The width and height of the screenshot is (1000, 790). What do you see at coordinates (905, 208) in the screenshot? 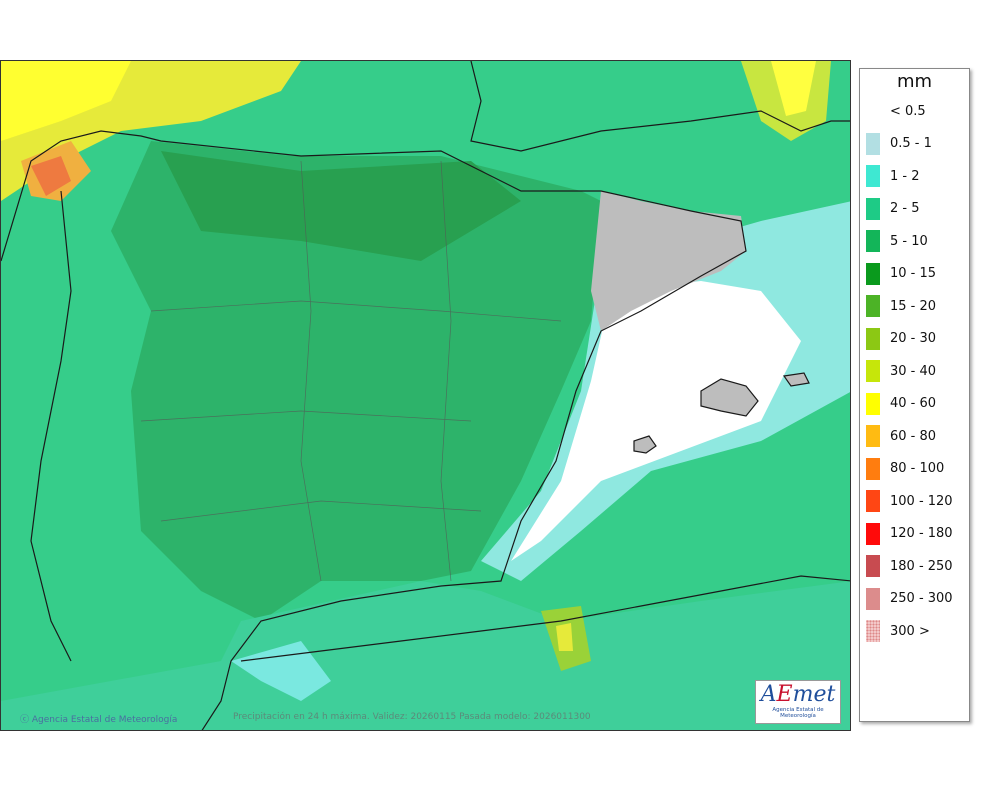
I see `legend-label: 2 - 5` at bounding box center [905, 208].